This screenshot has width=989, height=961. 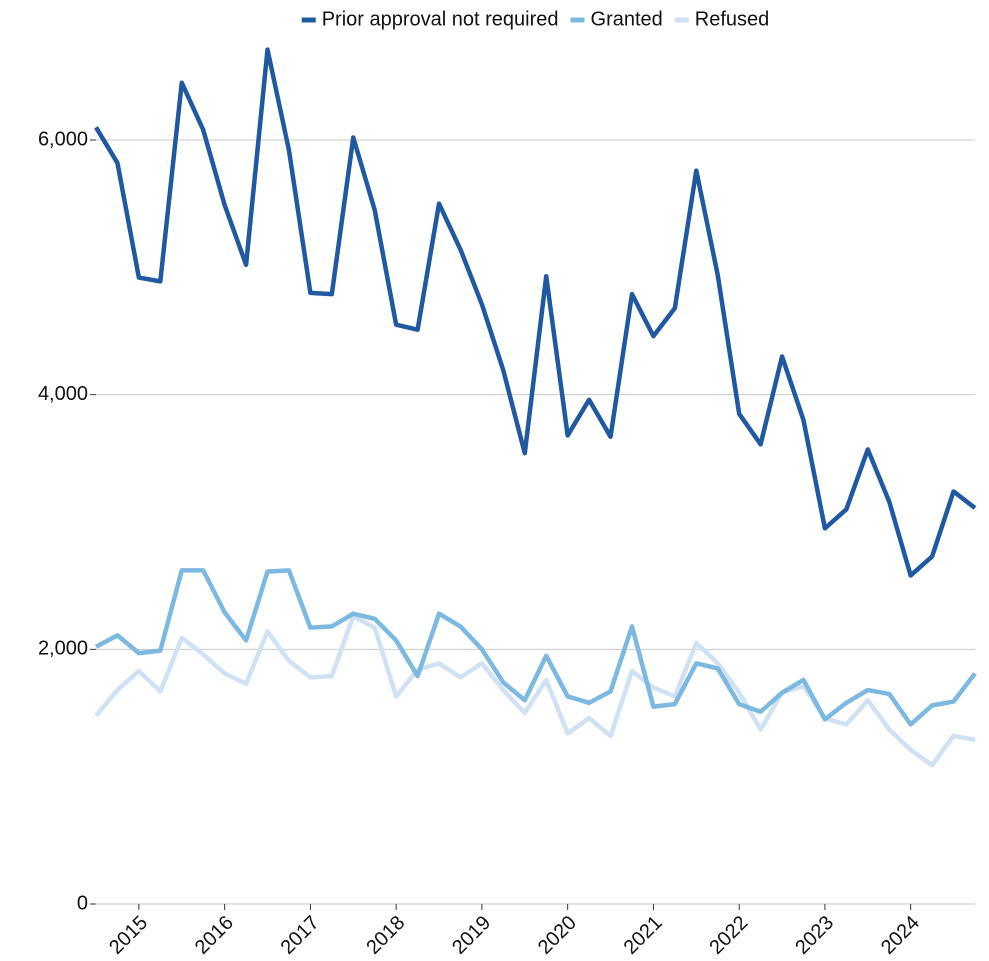 I want to click on legend-label: Granted, so click(x=627, y=19).